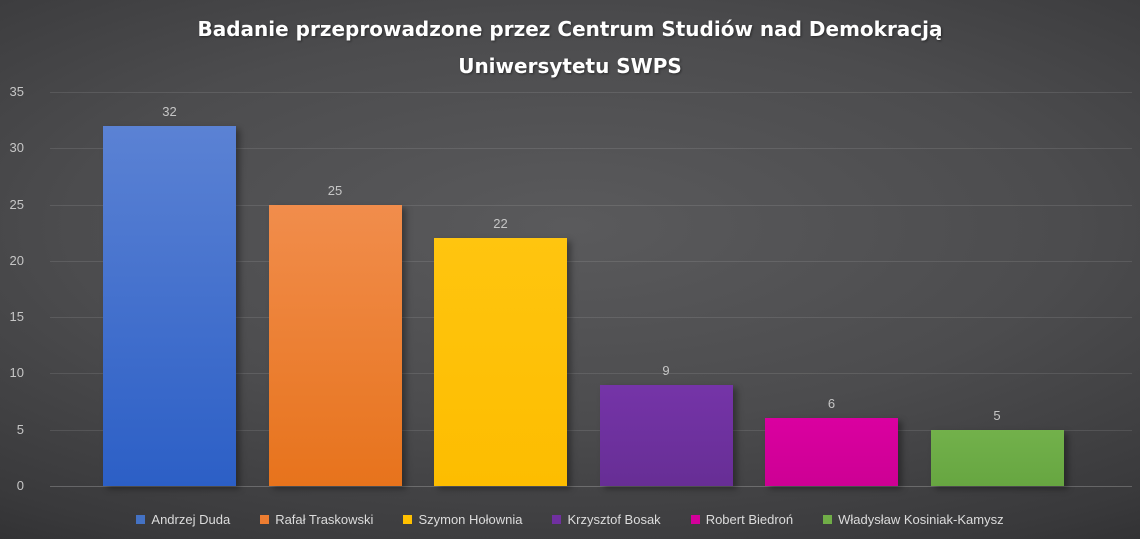 This screenshot has width=1140, height=539. Describe the element at coordinates (500, 224) in the screenshot. I see `bar-value-label: 22` at that location.